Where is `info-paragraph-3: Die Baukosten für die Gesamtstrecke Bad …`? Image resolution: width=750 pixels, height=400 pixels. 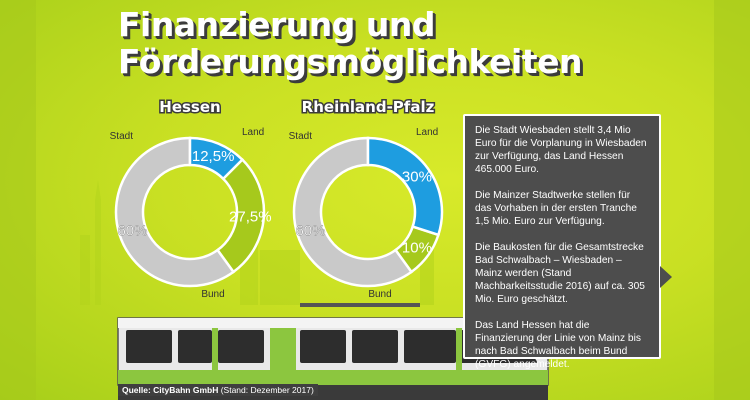
info-paragraph-3: Die Baukosten für die Gesamtstrecke Bad … is located at coordinates (560, 273).